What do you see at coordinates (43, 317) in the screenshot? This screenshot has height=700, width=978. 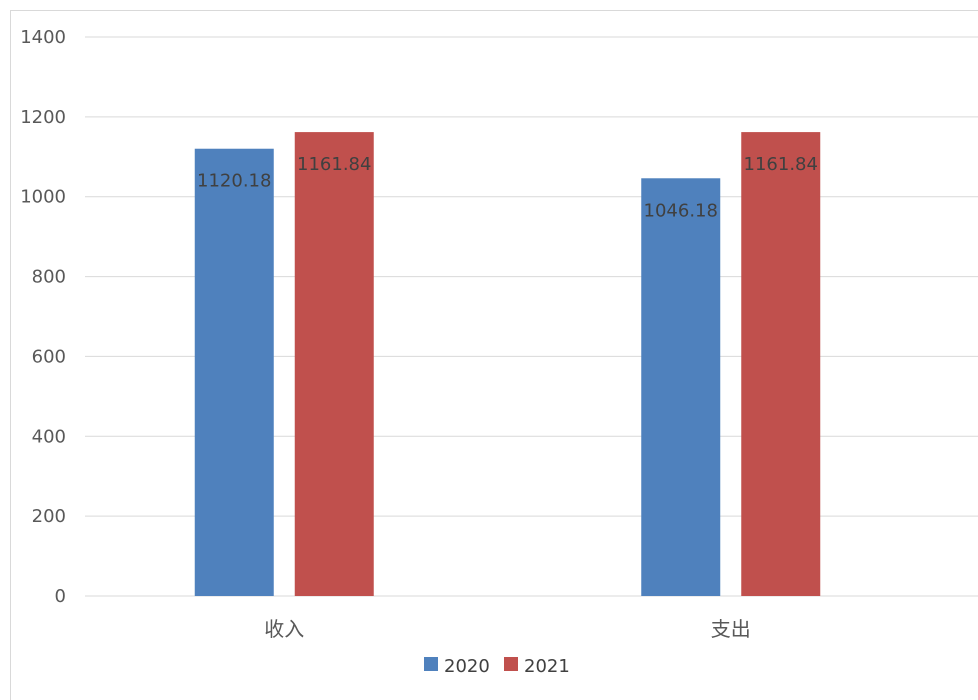 I see `y-axis-ticks: 0 200 400 600 800 1000 1200 1400` at bounding box center [43, 317].